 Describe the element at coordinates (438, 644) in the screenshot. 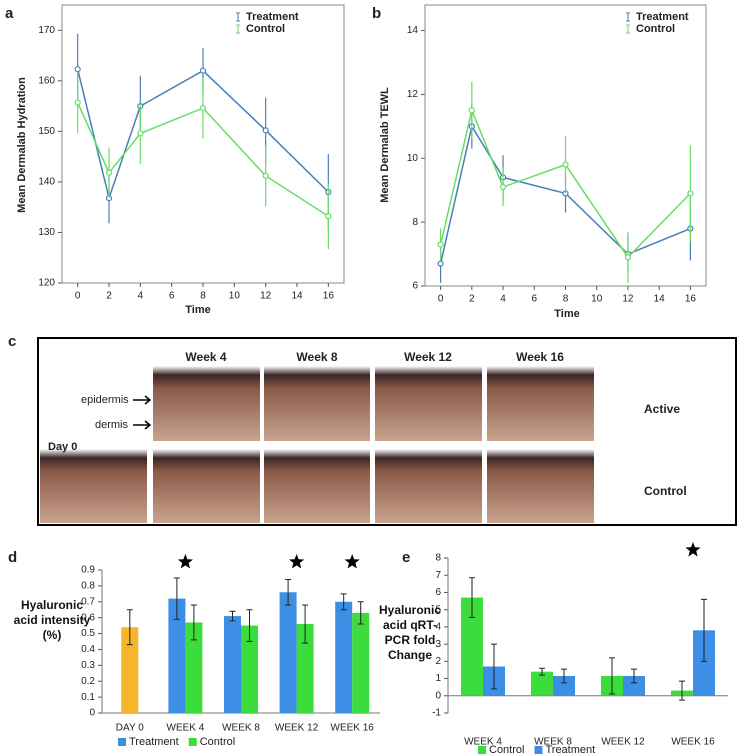

I see `y-tick-label: 3` at that location.